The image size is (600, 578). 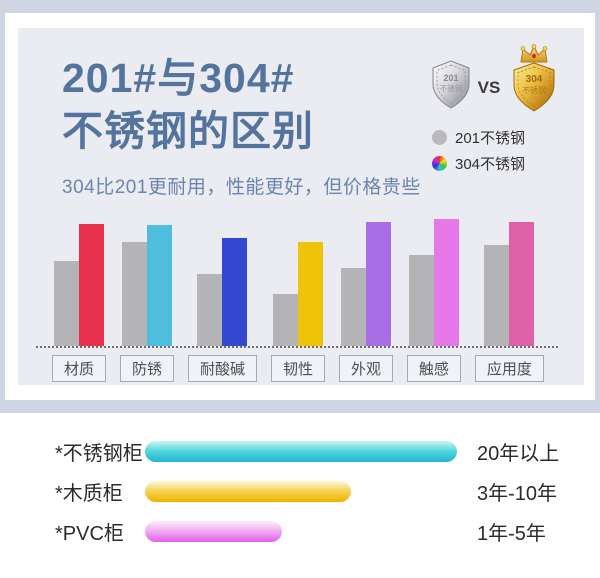 I want to click on chart-group: 应用度, so click(x=509, y=299).